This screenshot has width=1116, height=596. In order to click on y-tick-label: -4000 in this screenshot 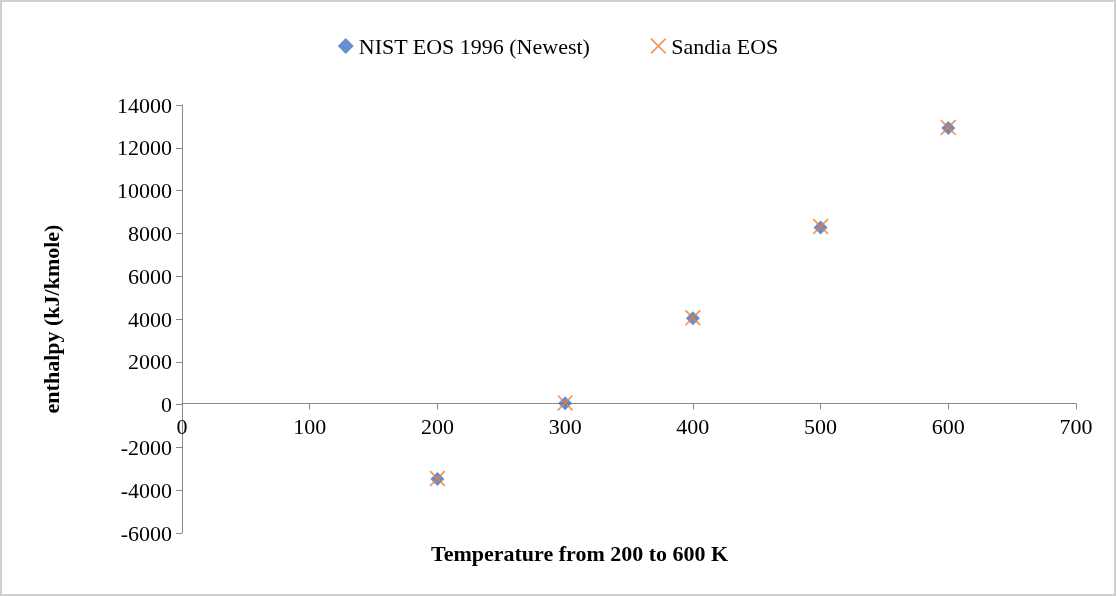, I will do `click(146, 490)`.